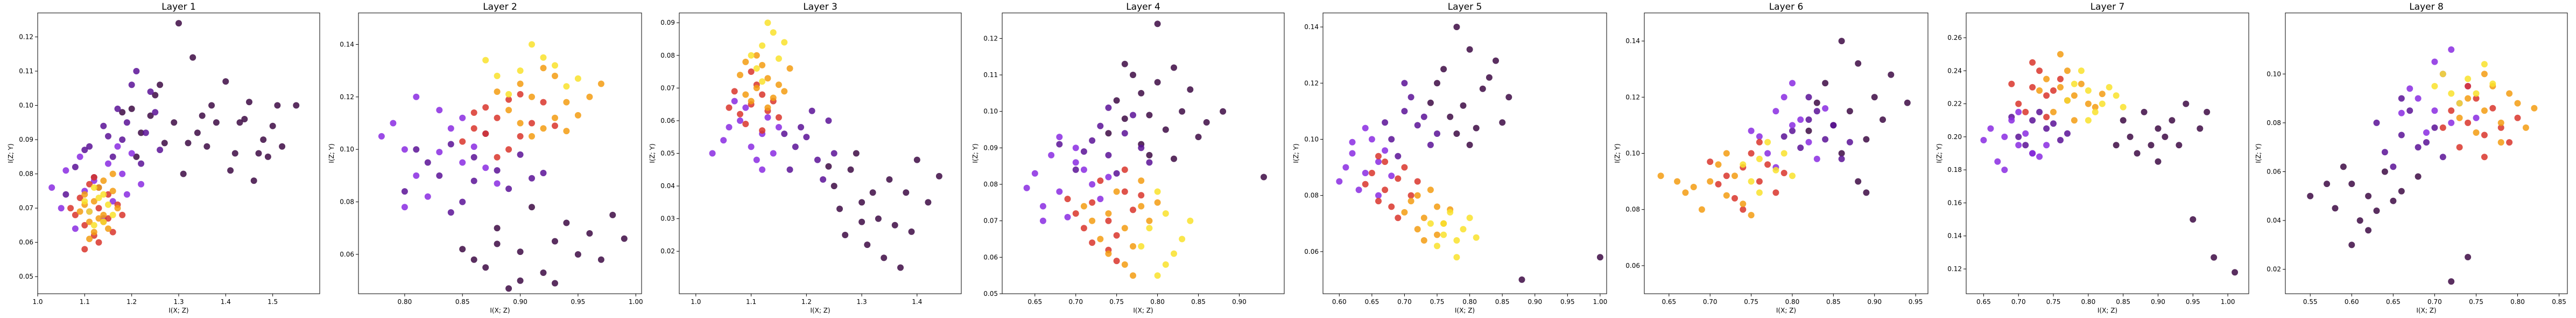 The width and height of the screenshot is (2576, 318). Describe the element at coordinates (1711, 302) in the screenshot. I see `x-tick-label: 0.70` at that location.